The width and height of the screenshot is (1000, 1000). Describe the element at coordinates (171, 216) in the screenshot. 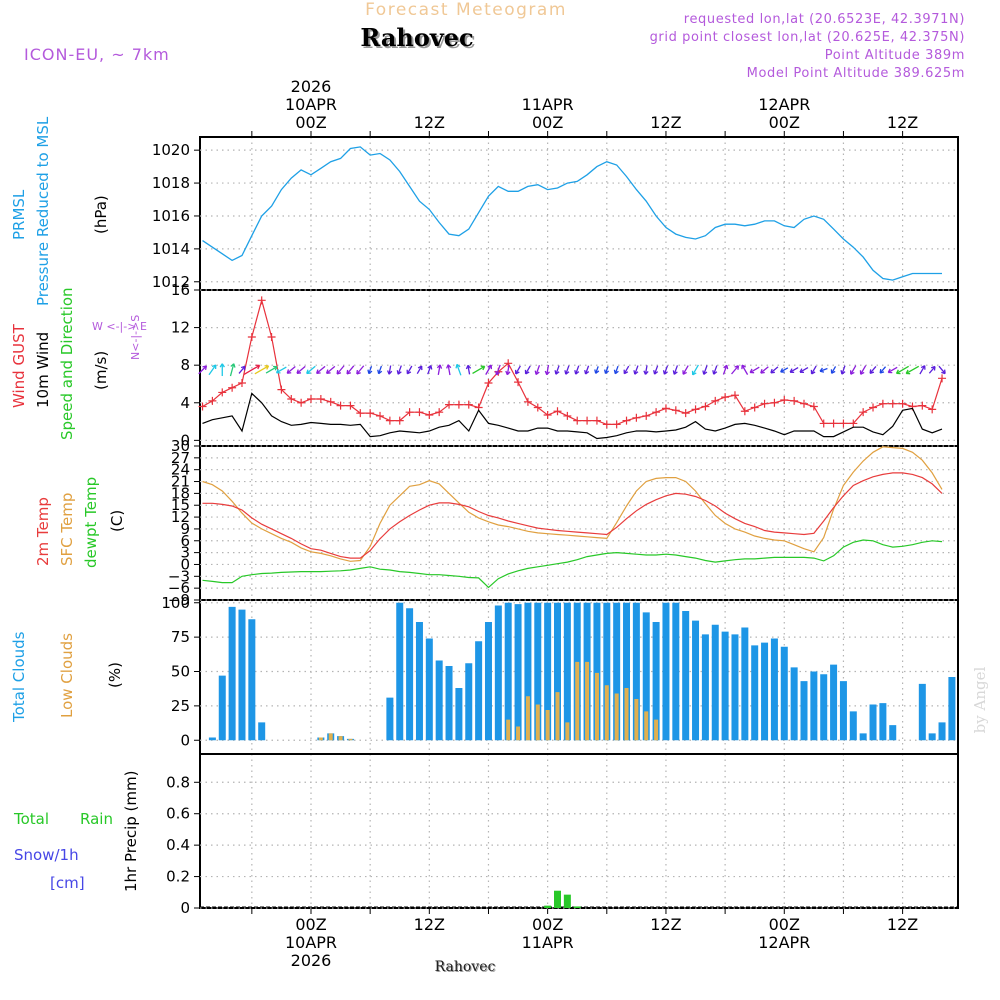

I see `ytick-label-p0: 1016` at that location.